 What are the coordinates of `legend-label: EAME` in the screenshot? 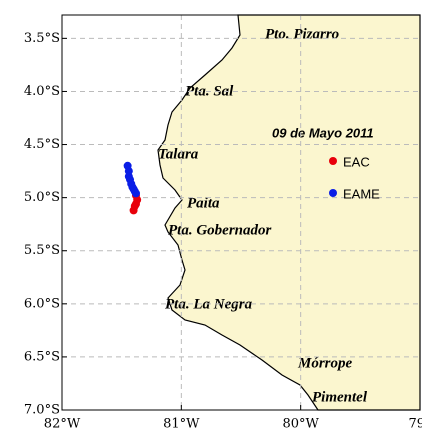 It's located at (361, 193).